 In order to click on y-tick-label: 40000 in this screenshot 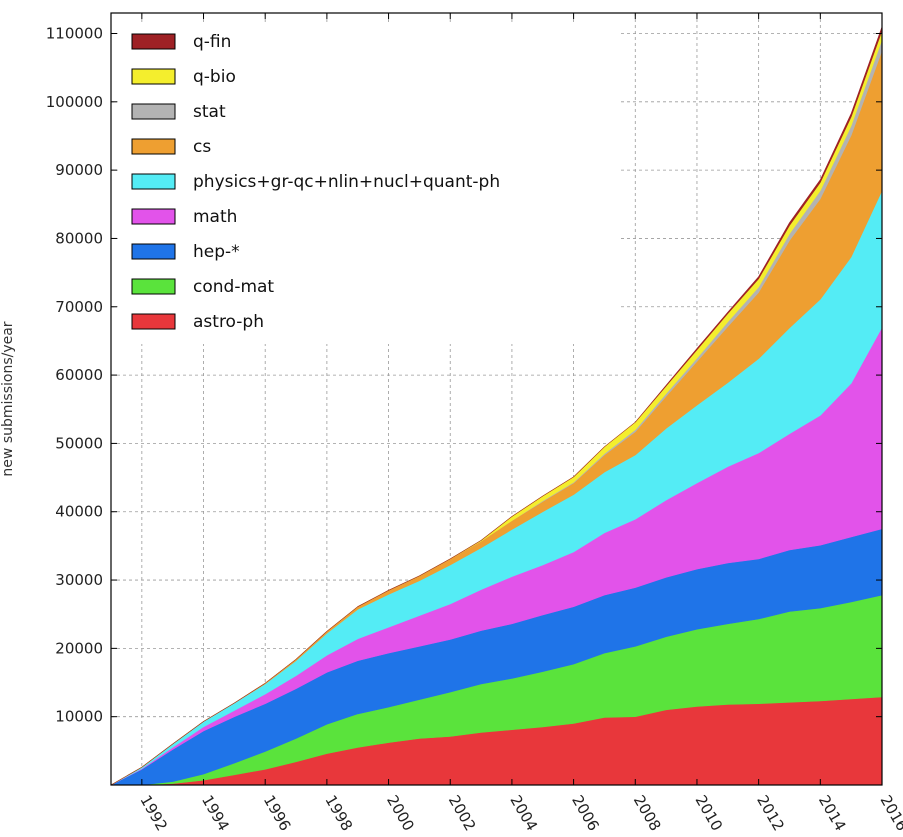, I will do `click(79, 512)`.